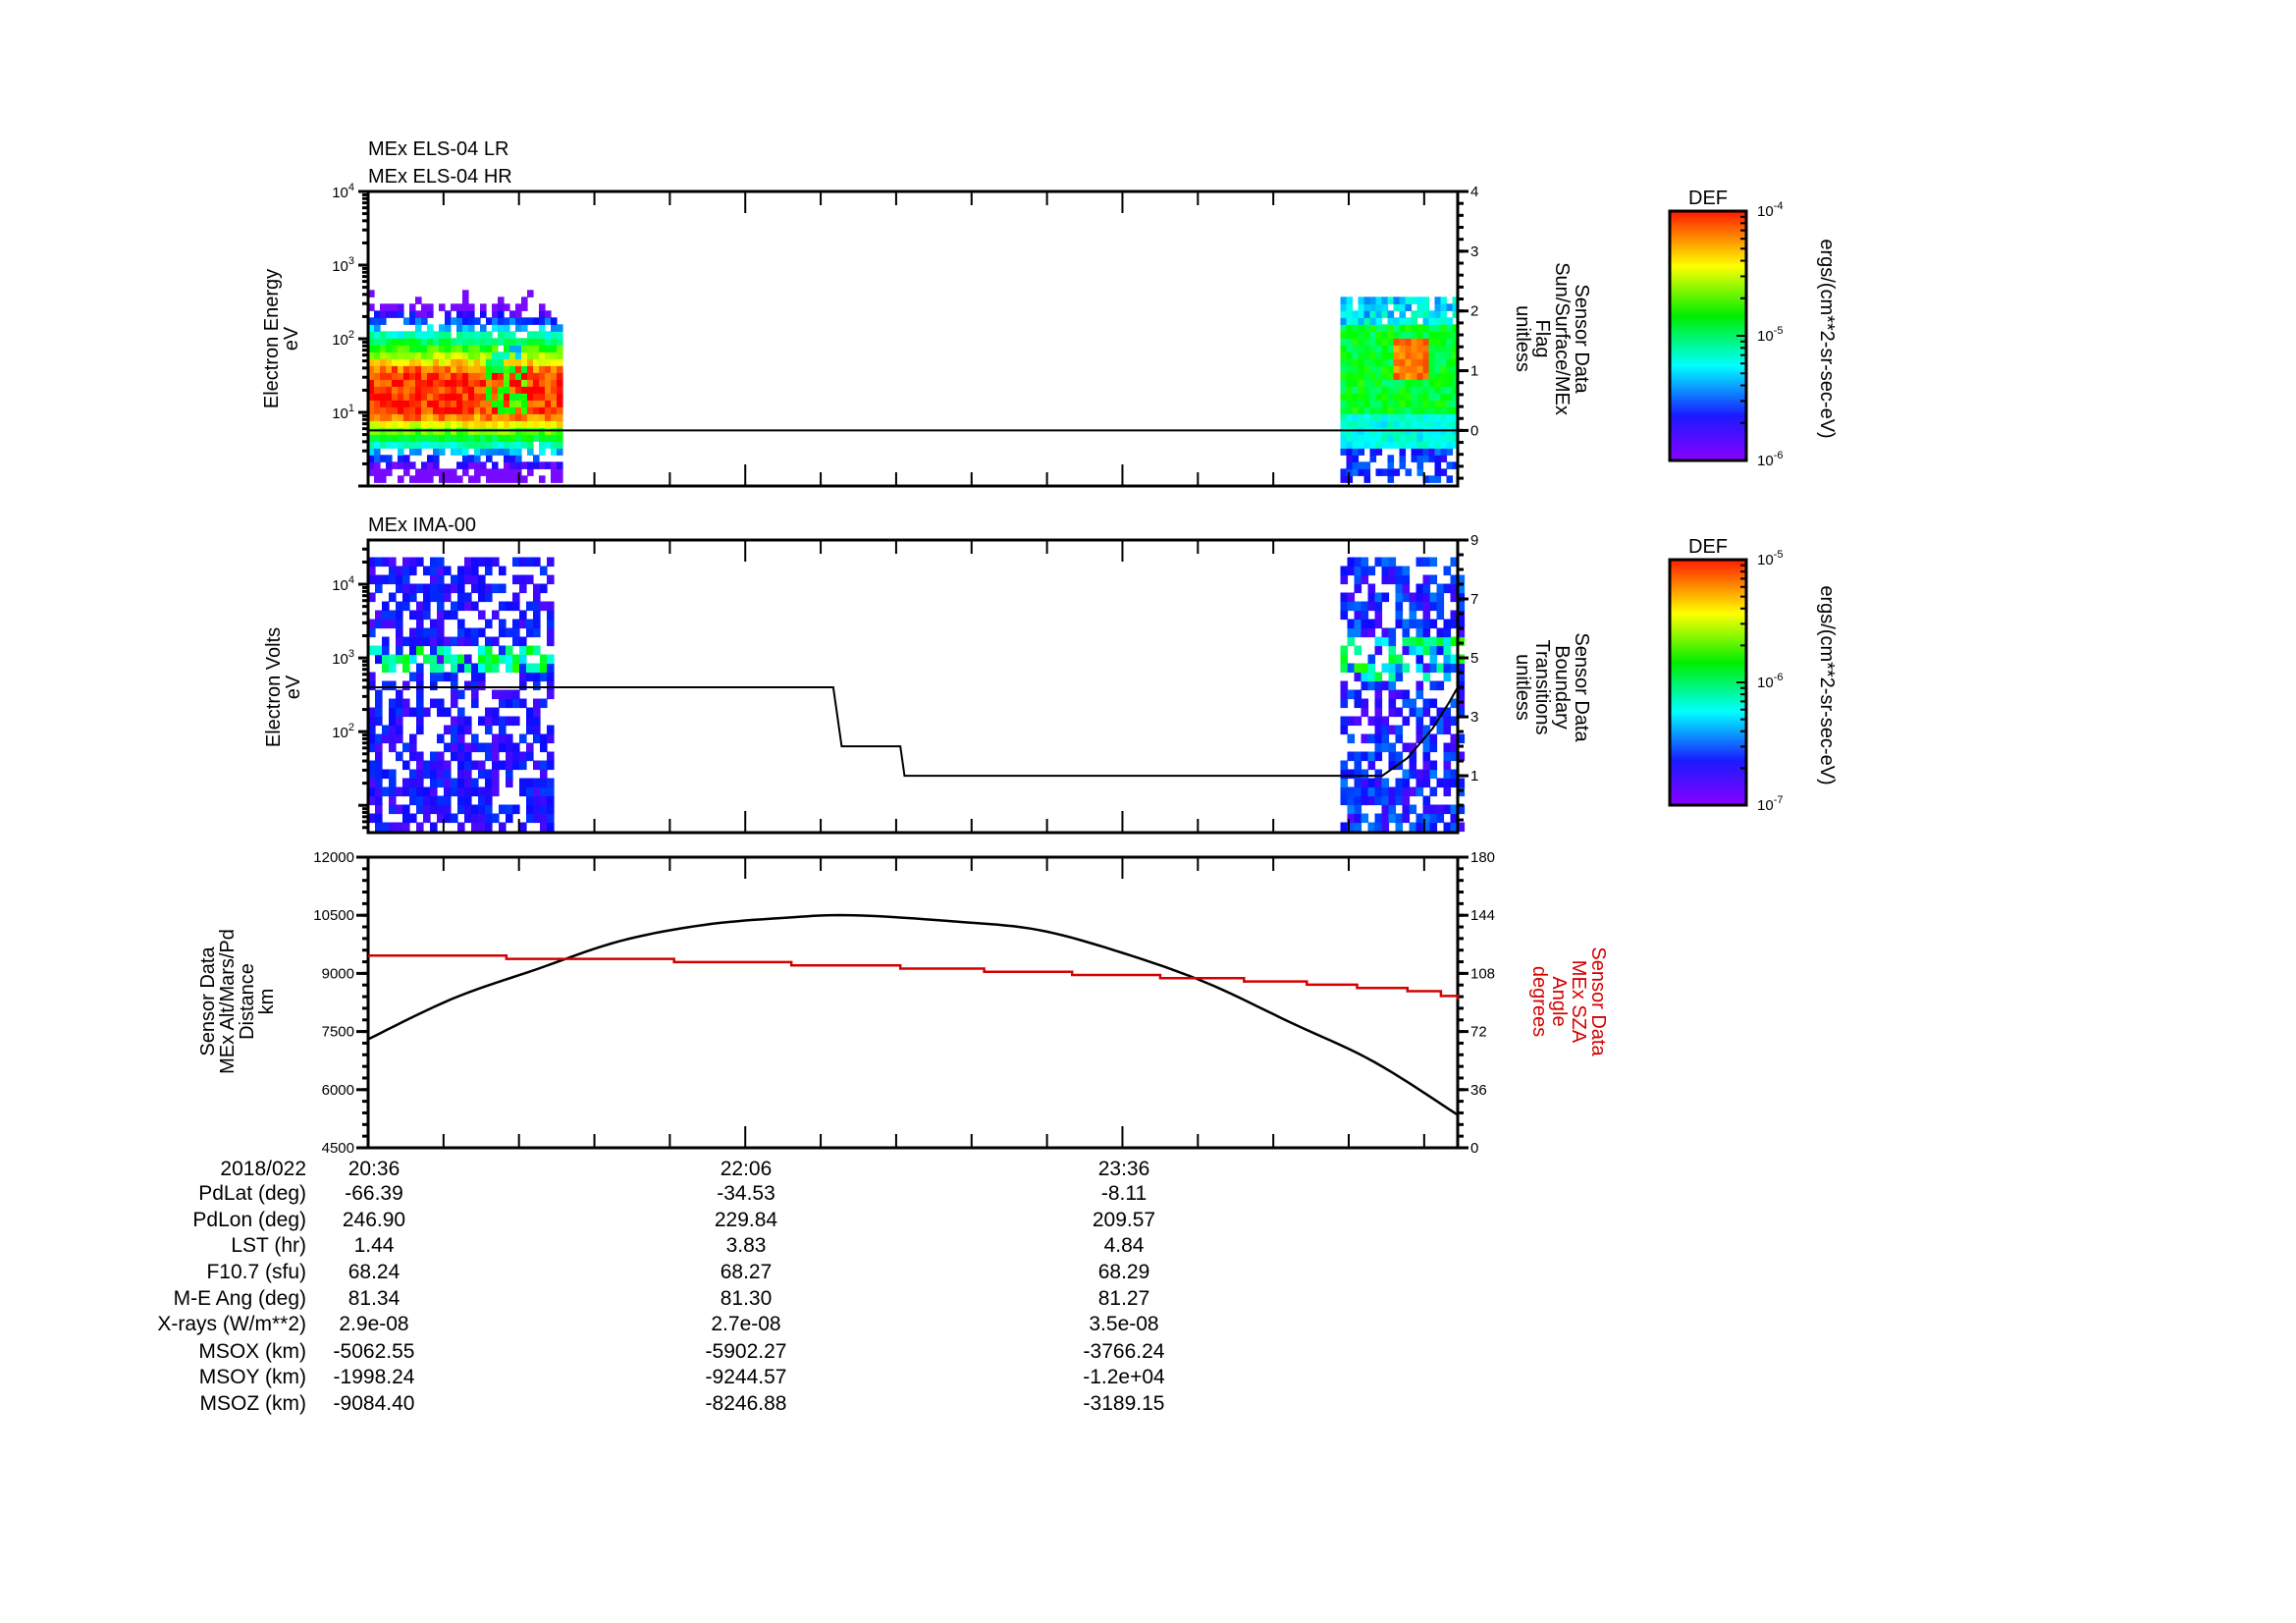  I want to click on y-tick-label: 10⁴, so click(343, 584).